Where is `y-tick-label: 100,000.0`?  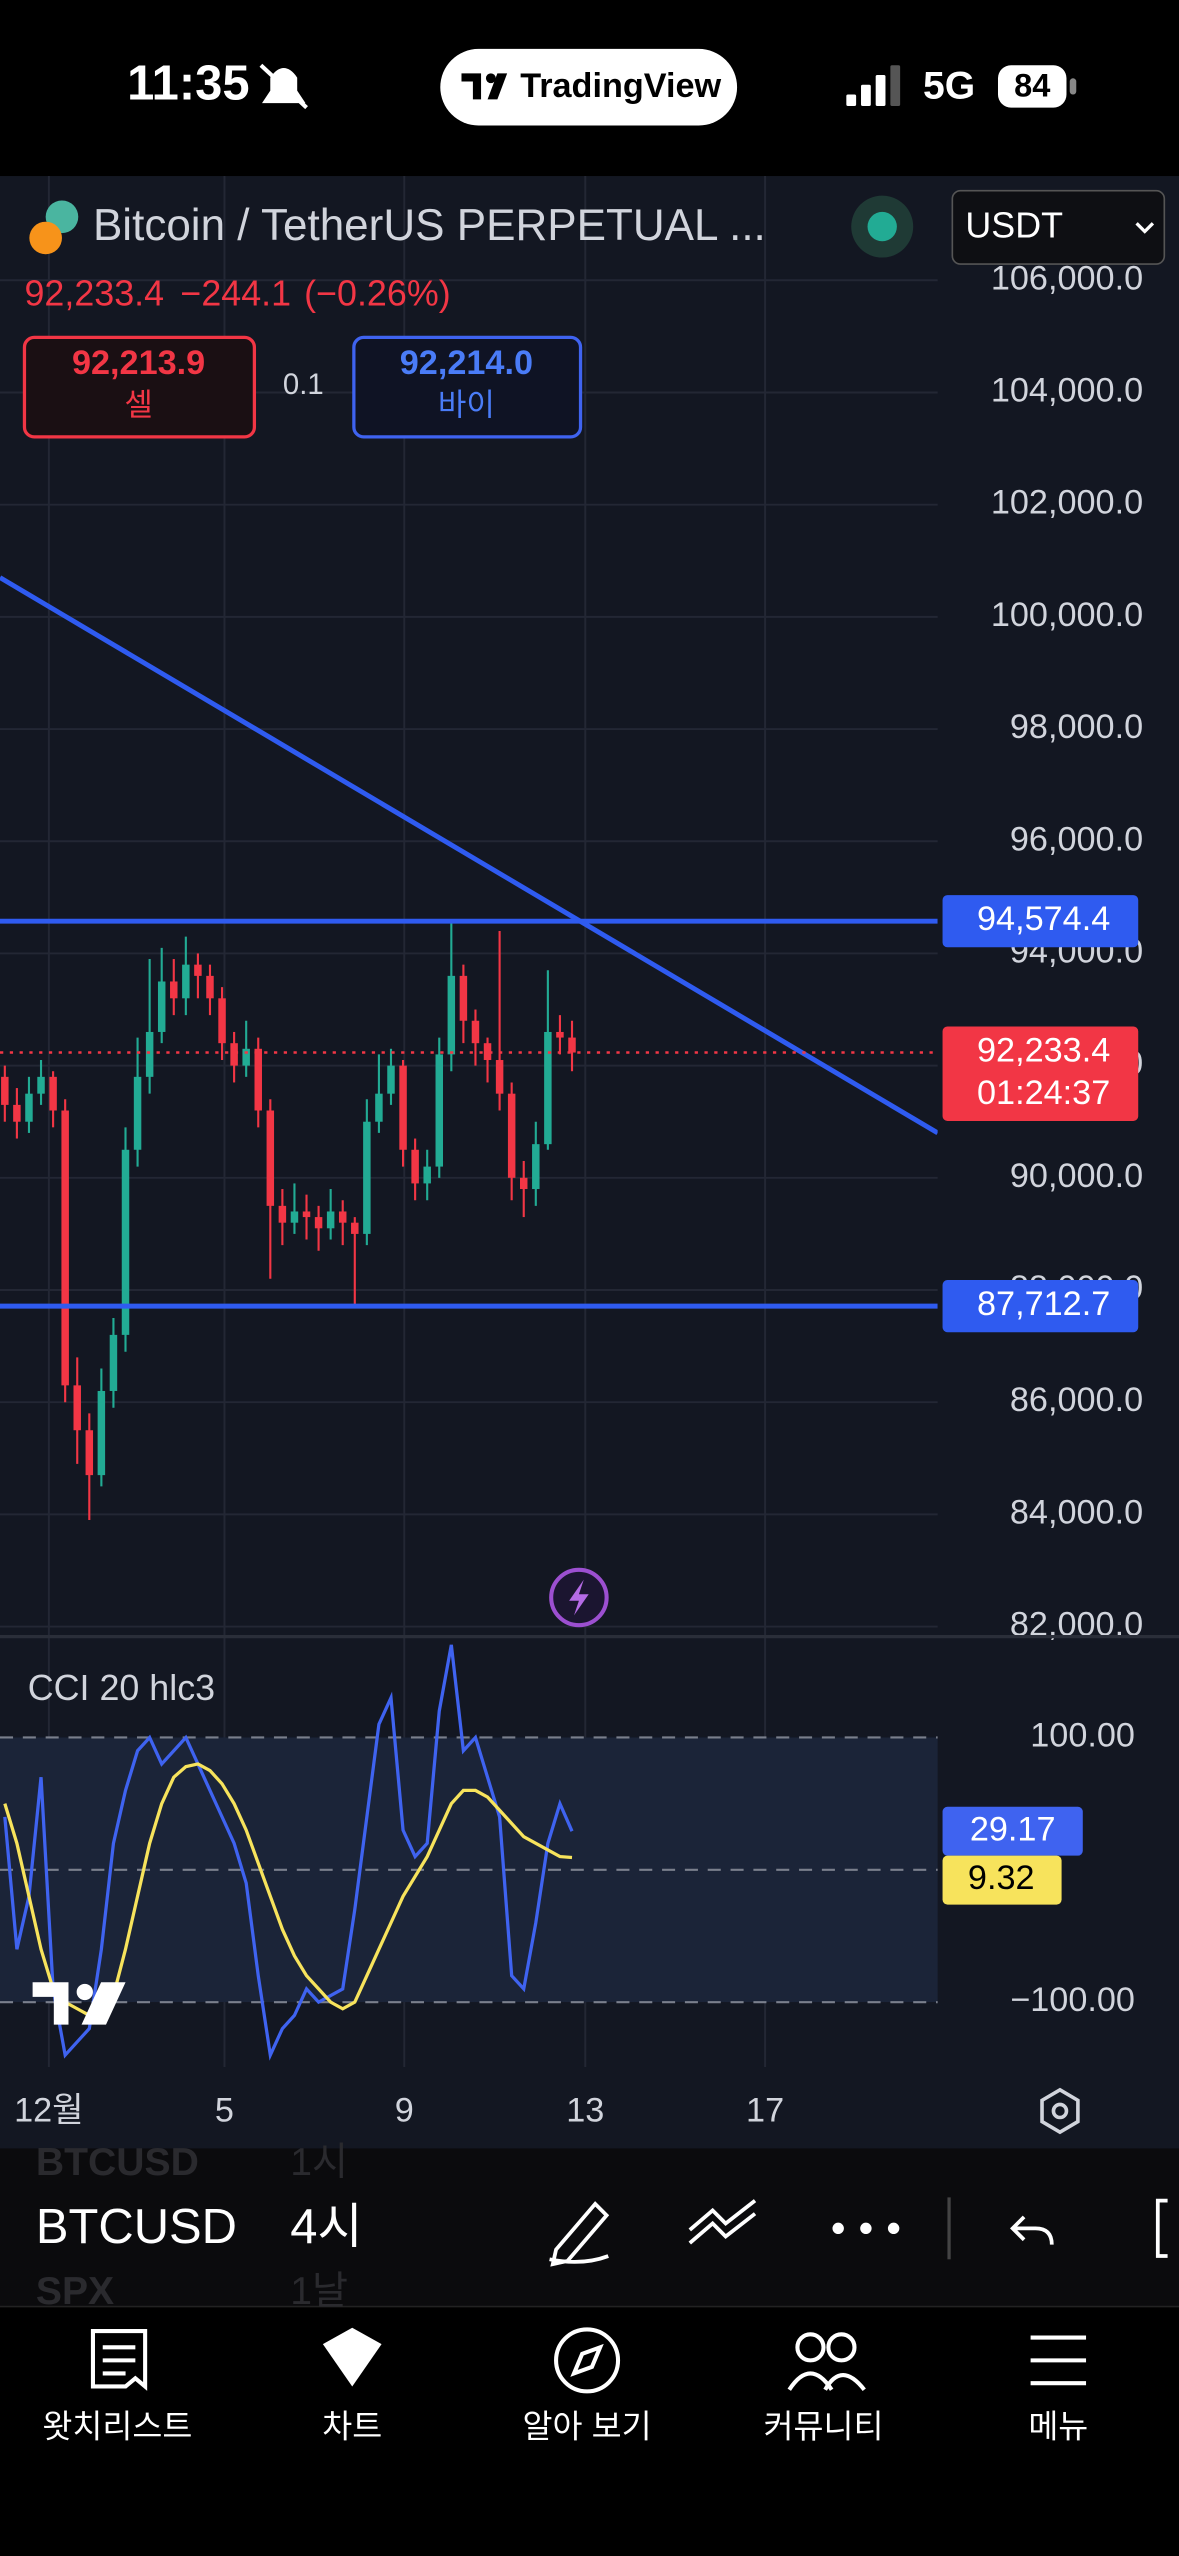
y-tick-label: 100,000.0 is located at coordinates (1067, 615).